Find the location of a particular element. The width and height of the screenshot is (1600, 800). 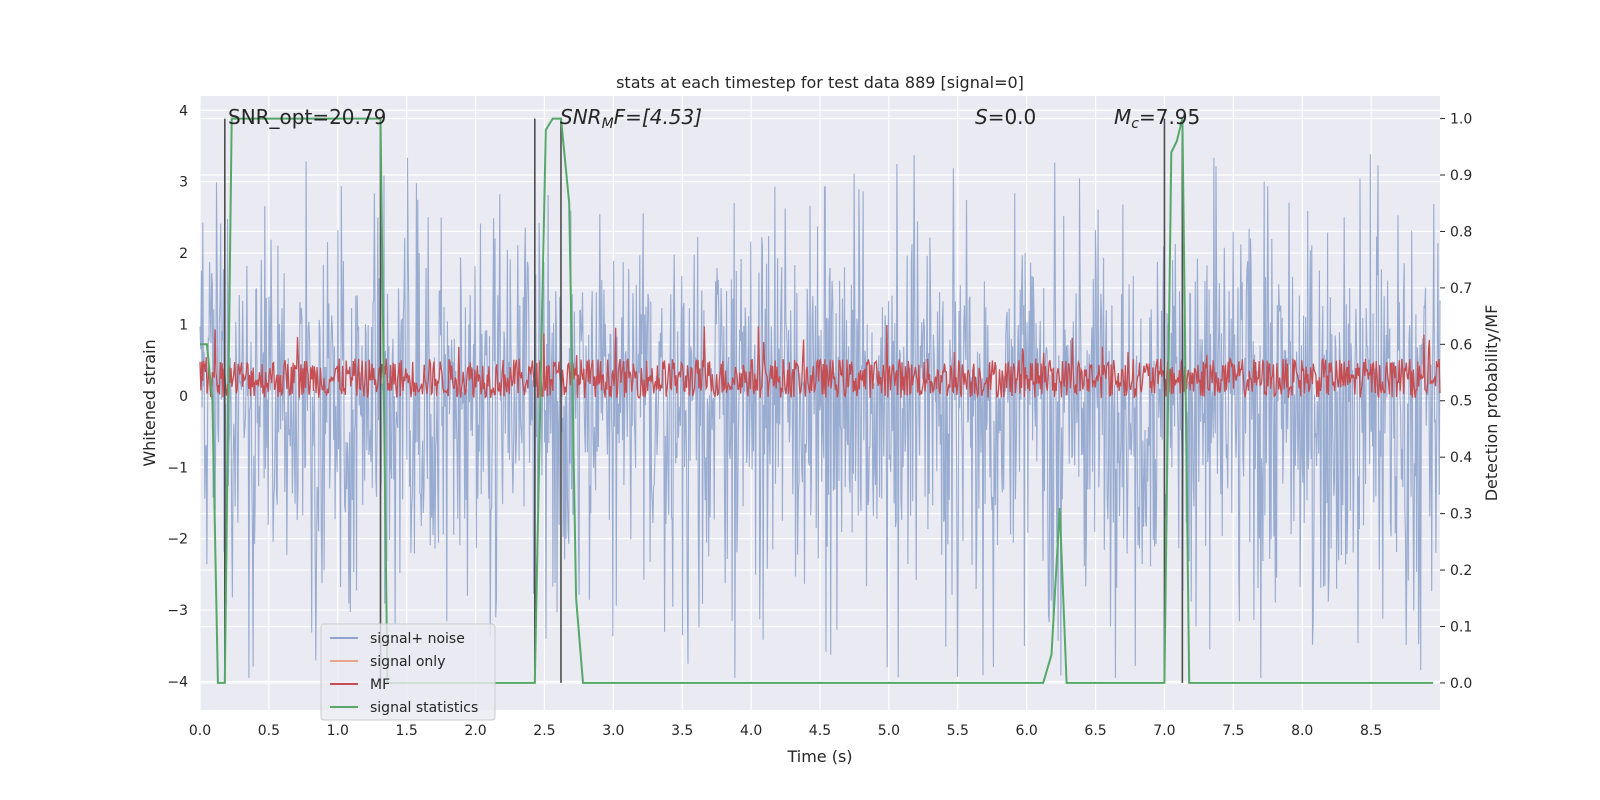

mc-main: M is located at coordinates (1122, 117).